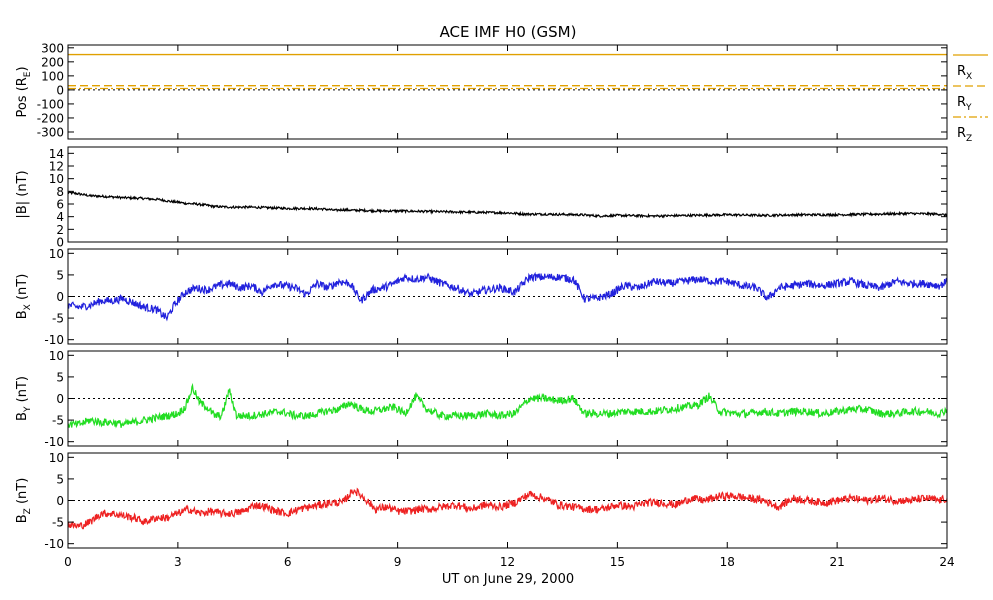 The height and width of the screenshot is (600, 993). What do you see at coordinates (288, 562) in the screenshot?
I see `x-tick-label: 6` at bounding box center [288, 562].